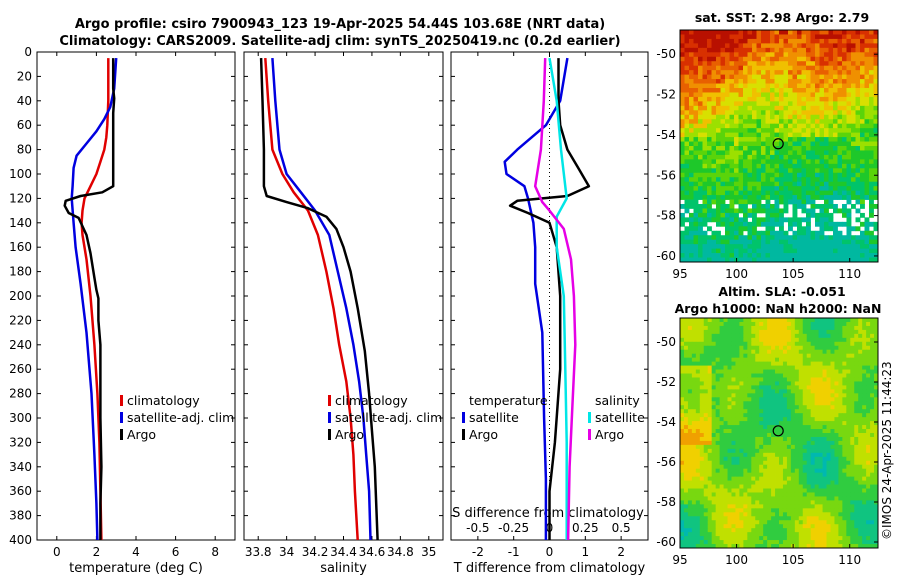 The image size is (900, 580). I want to click on depth-tick-label: 380, so click(20, 516).